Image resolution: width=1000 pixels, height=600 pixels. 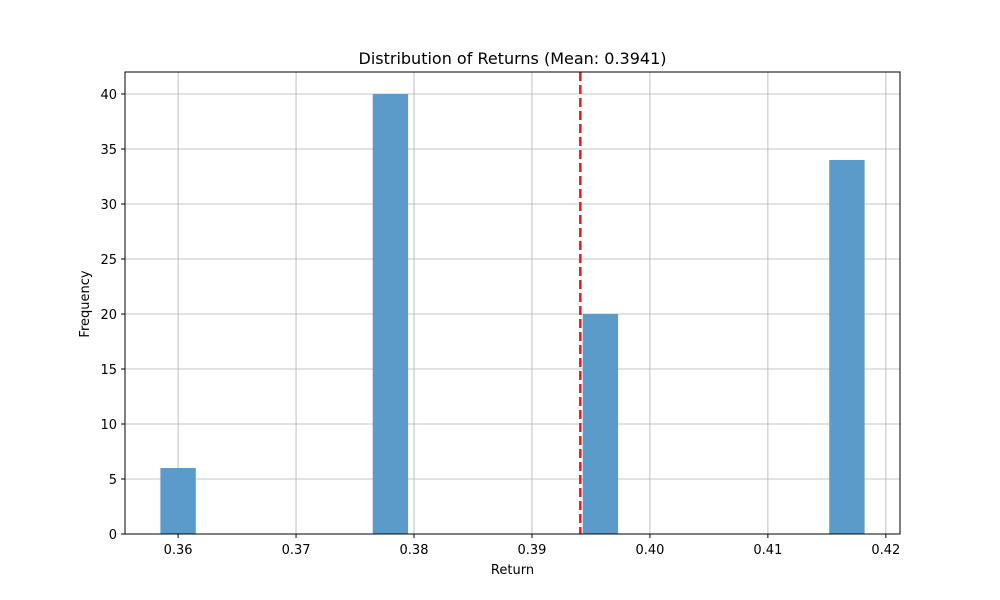 What do you see at coordinates (113, 535) in the screenshot?
I see `y-tick-label: 0` at bounding box center [113, 535].